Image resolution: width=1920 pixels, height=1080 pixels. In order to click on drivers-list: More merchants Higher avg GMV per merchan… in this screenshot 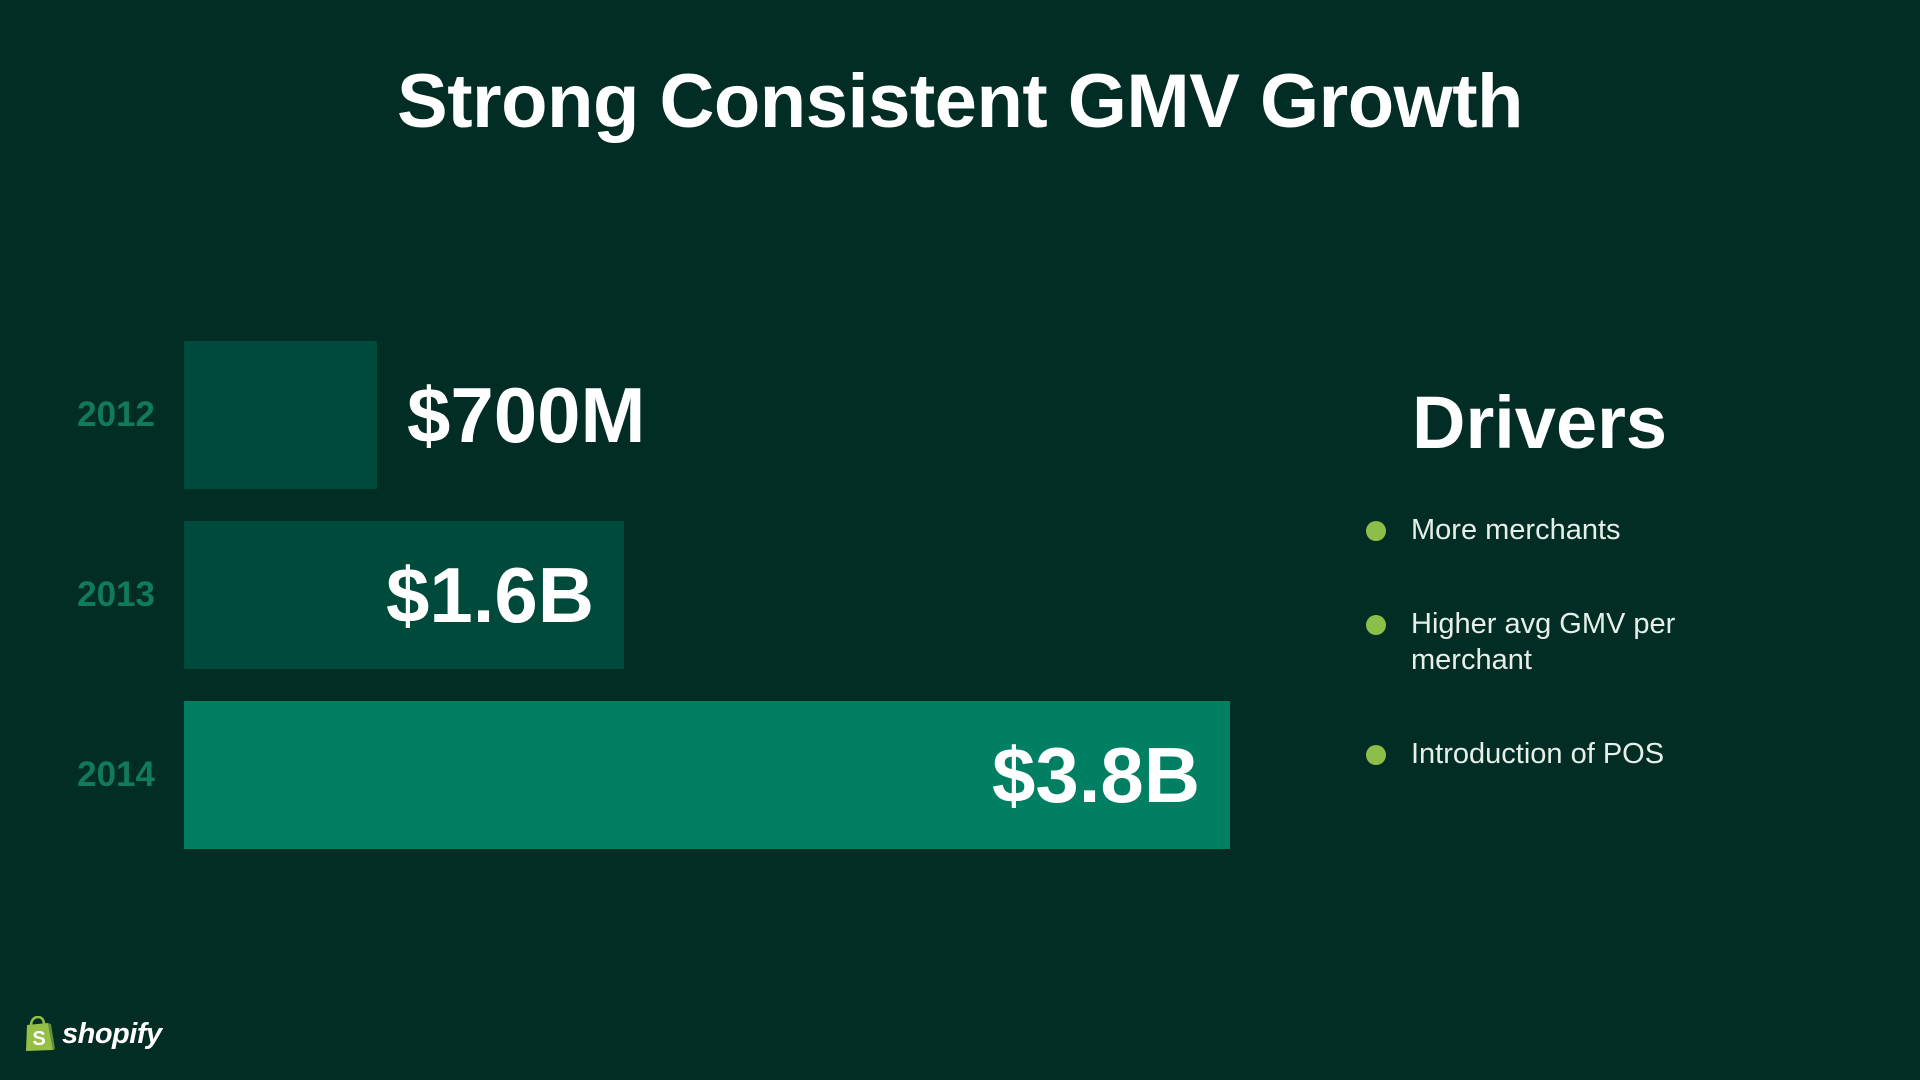, I will do `click(1576, 671)`.